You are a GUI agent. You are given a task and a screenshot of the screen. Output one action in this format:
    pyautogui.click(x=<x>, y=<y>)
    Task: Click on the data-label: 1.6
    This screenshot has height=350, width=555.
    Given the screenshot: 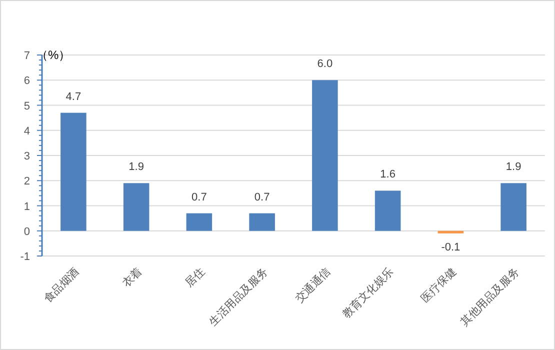 What is the action you would take?
    pyautogui.click(x=388, y=174)
    